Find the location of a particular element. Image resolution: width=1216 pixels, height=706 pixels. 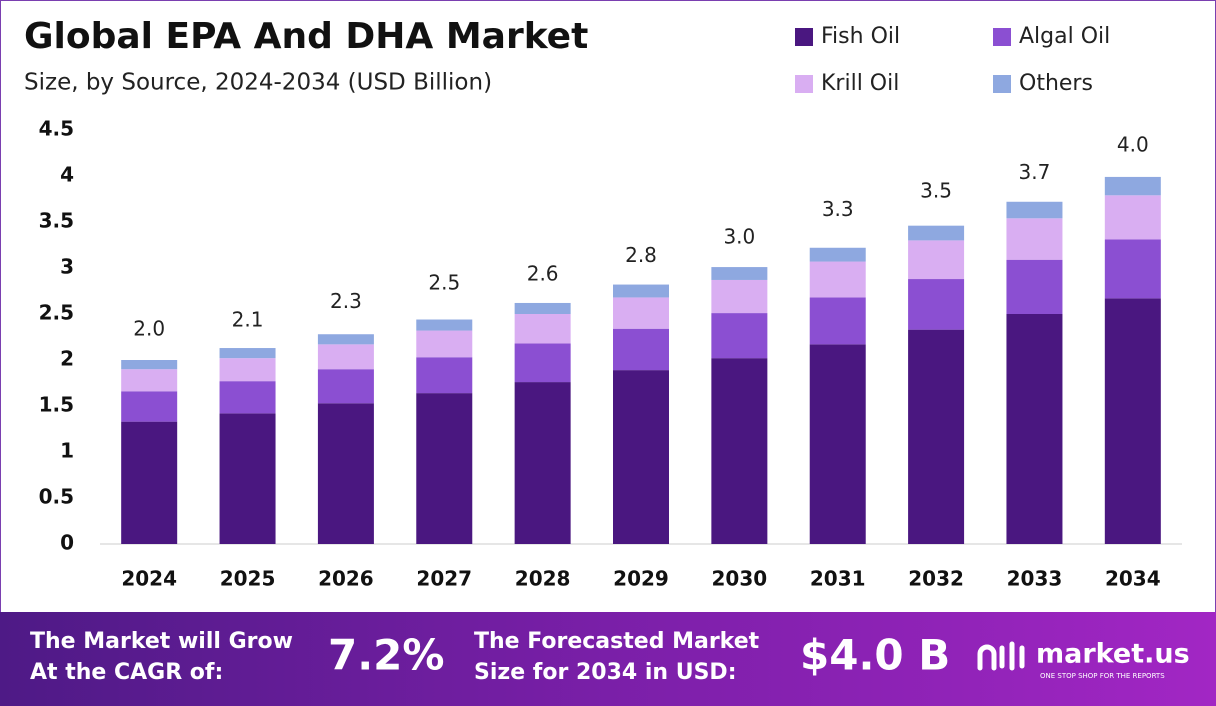

total-label: 2.8 is located at coordinates (641, 255).